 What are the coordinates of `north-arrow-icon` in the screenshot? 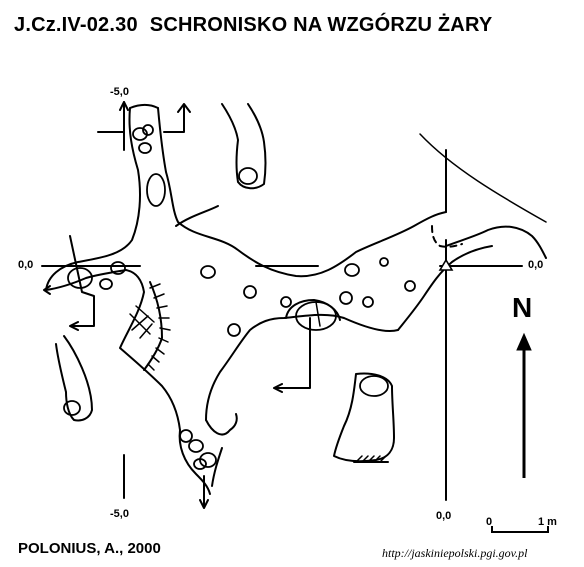 It's located at (524, 405).